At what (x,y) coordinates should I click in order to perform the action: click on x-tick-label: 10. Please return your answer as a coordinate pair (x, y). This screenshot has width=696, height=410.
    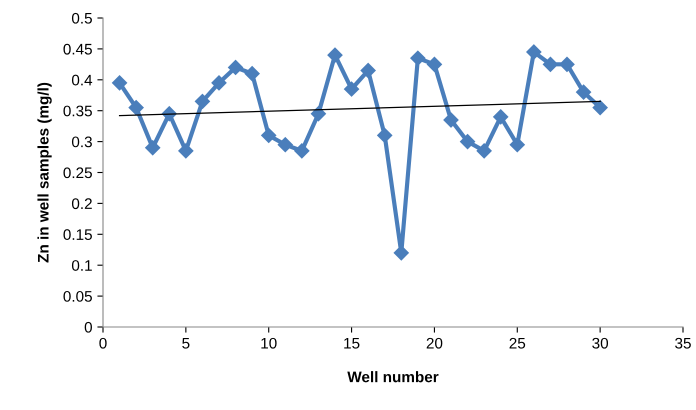
    Looking at the image, I should click on (269, 343).